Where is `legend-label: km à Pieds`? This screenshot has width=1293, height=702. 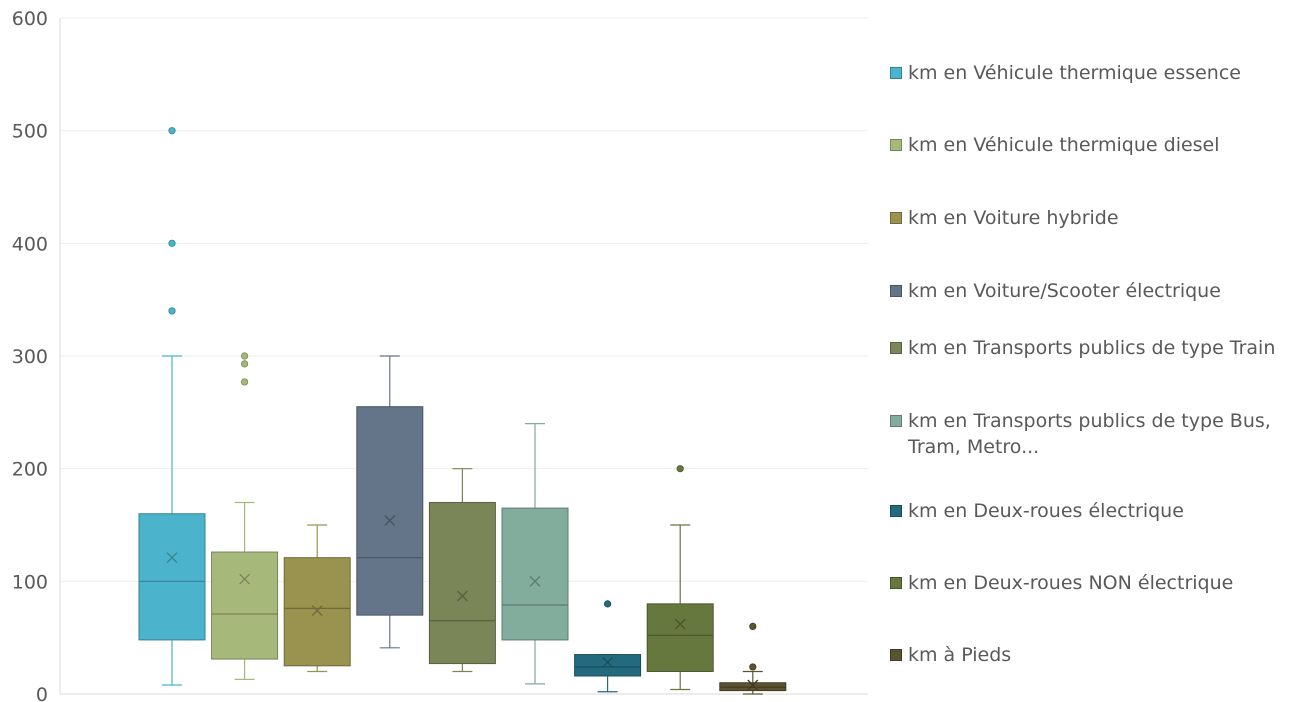 legend-label: km à Pieds is located at coordinates (960, 655).